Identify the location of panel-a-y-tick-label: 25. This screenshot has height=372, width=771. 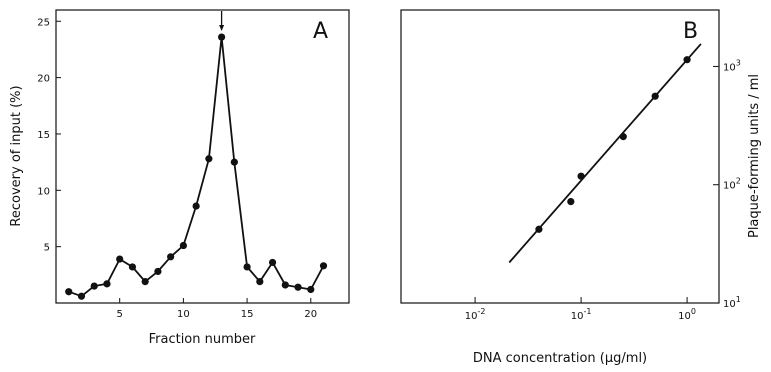
(43, 22).